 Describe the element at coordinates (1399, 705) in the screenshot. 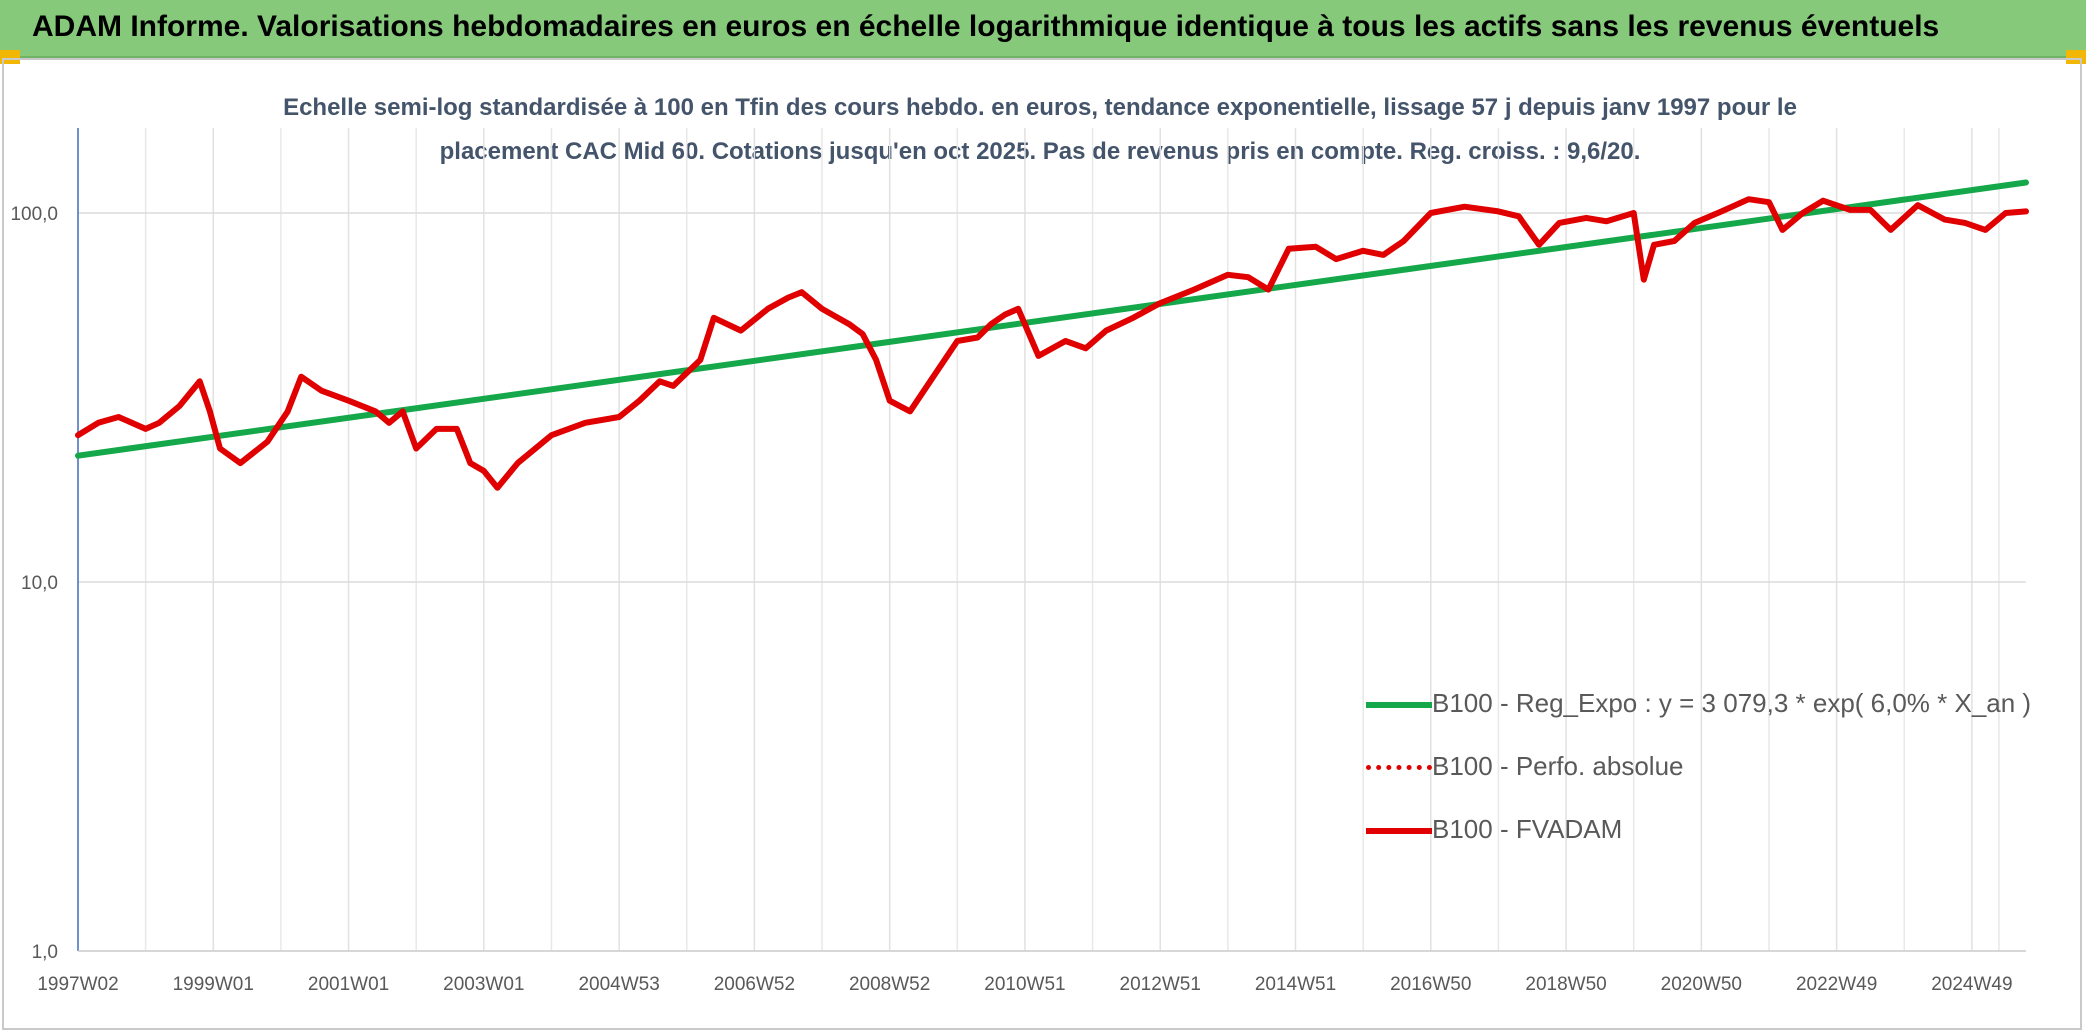

I see `legend-swatch-green-line` at that location.